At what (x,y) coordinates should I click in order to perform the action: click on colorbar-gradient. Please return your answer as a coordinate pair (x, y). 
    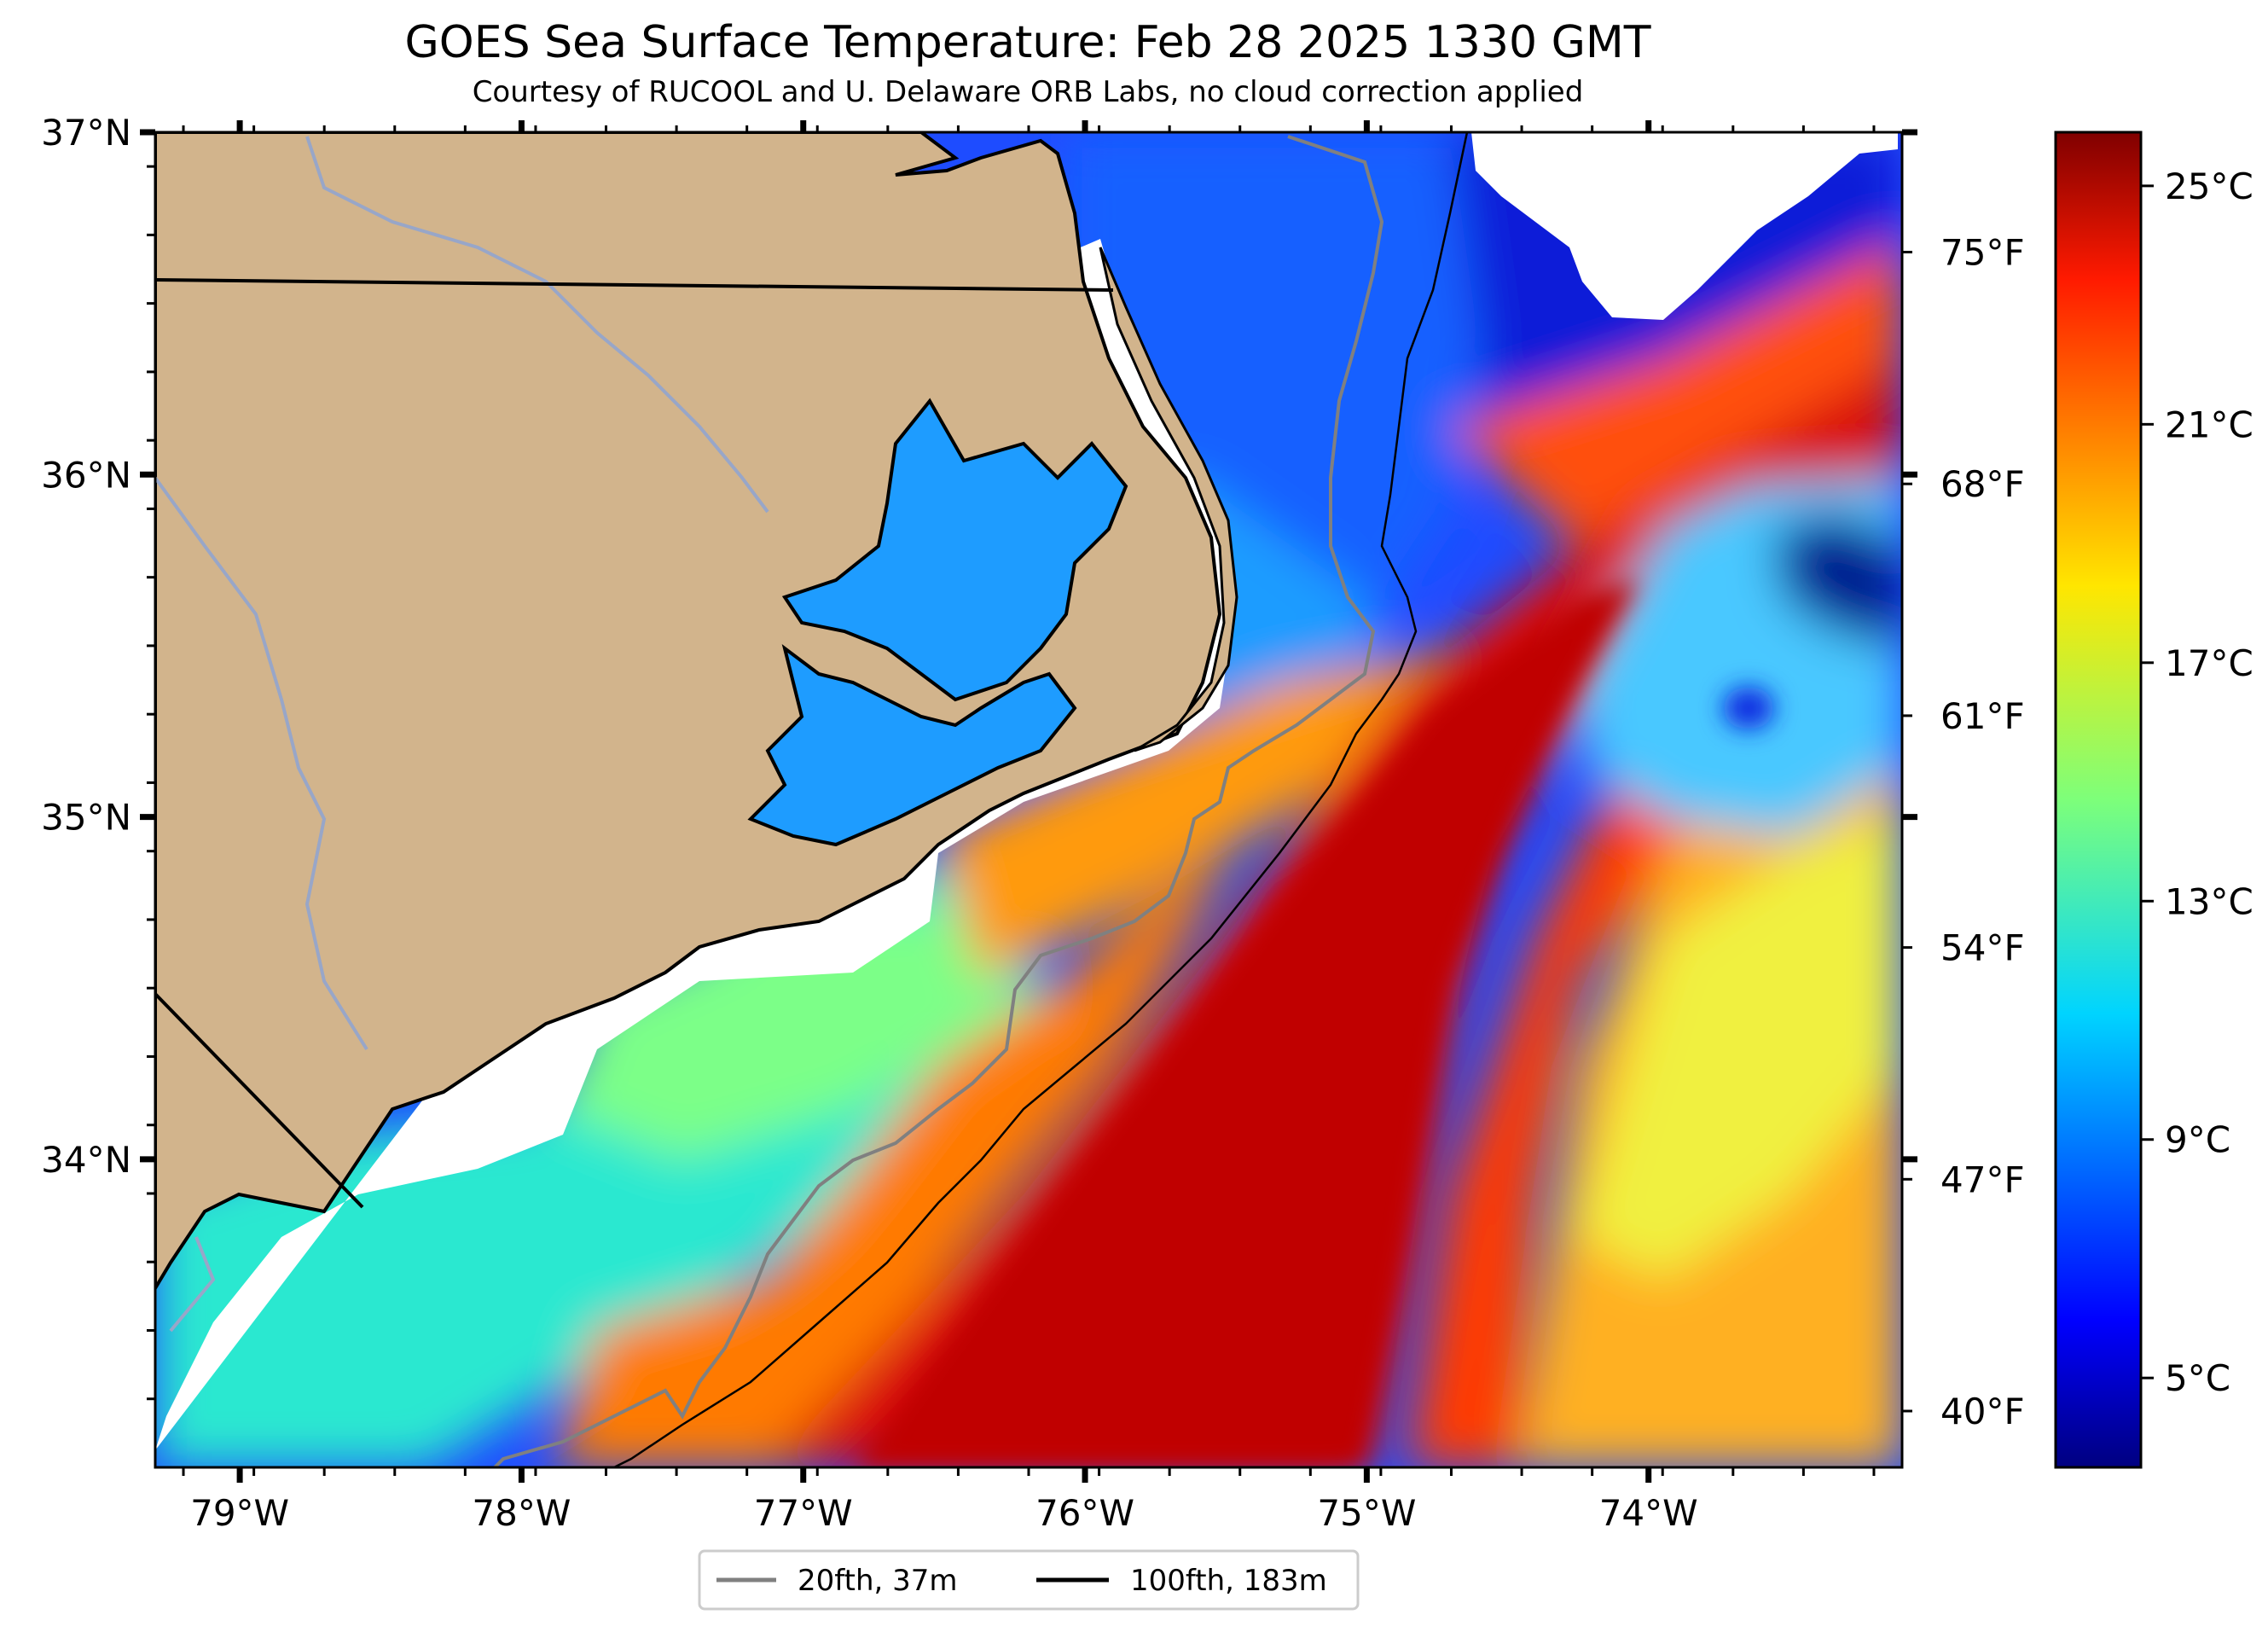
    Looking at the image, I should click on (2098, 800).